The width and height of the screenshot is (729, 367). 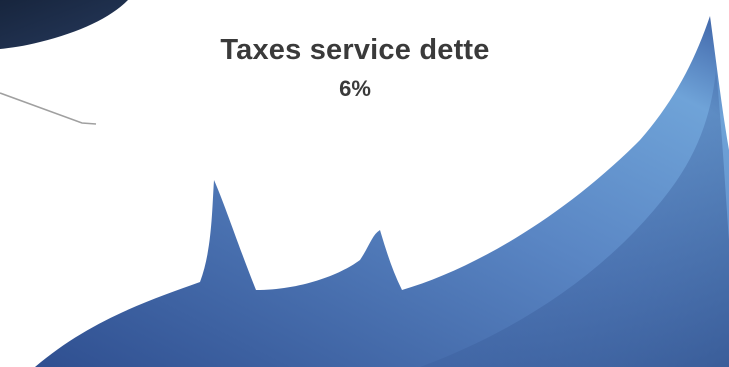 What do you see at coordinates (355, 88) in the screenshot?
I see `slice-label-value: 6%` at bounding box center [355, 88].